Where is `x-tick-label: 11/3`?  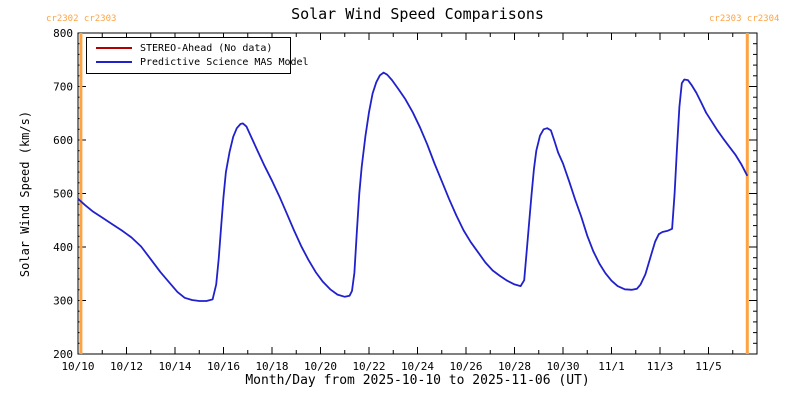 x-tick-label: 11/3 is located at coordinates (660, 366).